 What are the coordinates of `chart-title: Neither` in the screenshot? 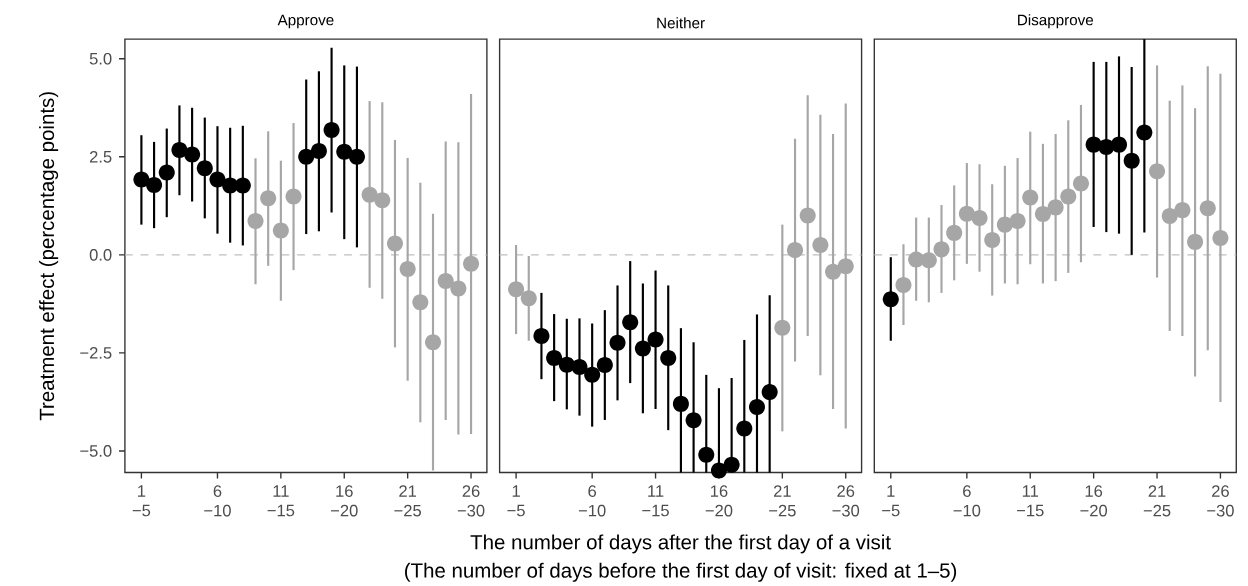 It's located at (681, 23).